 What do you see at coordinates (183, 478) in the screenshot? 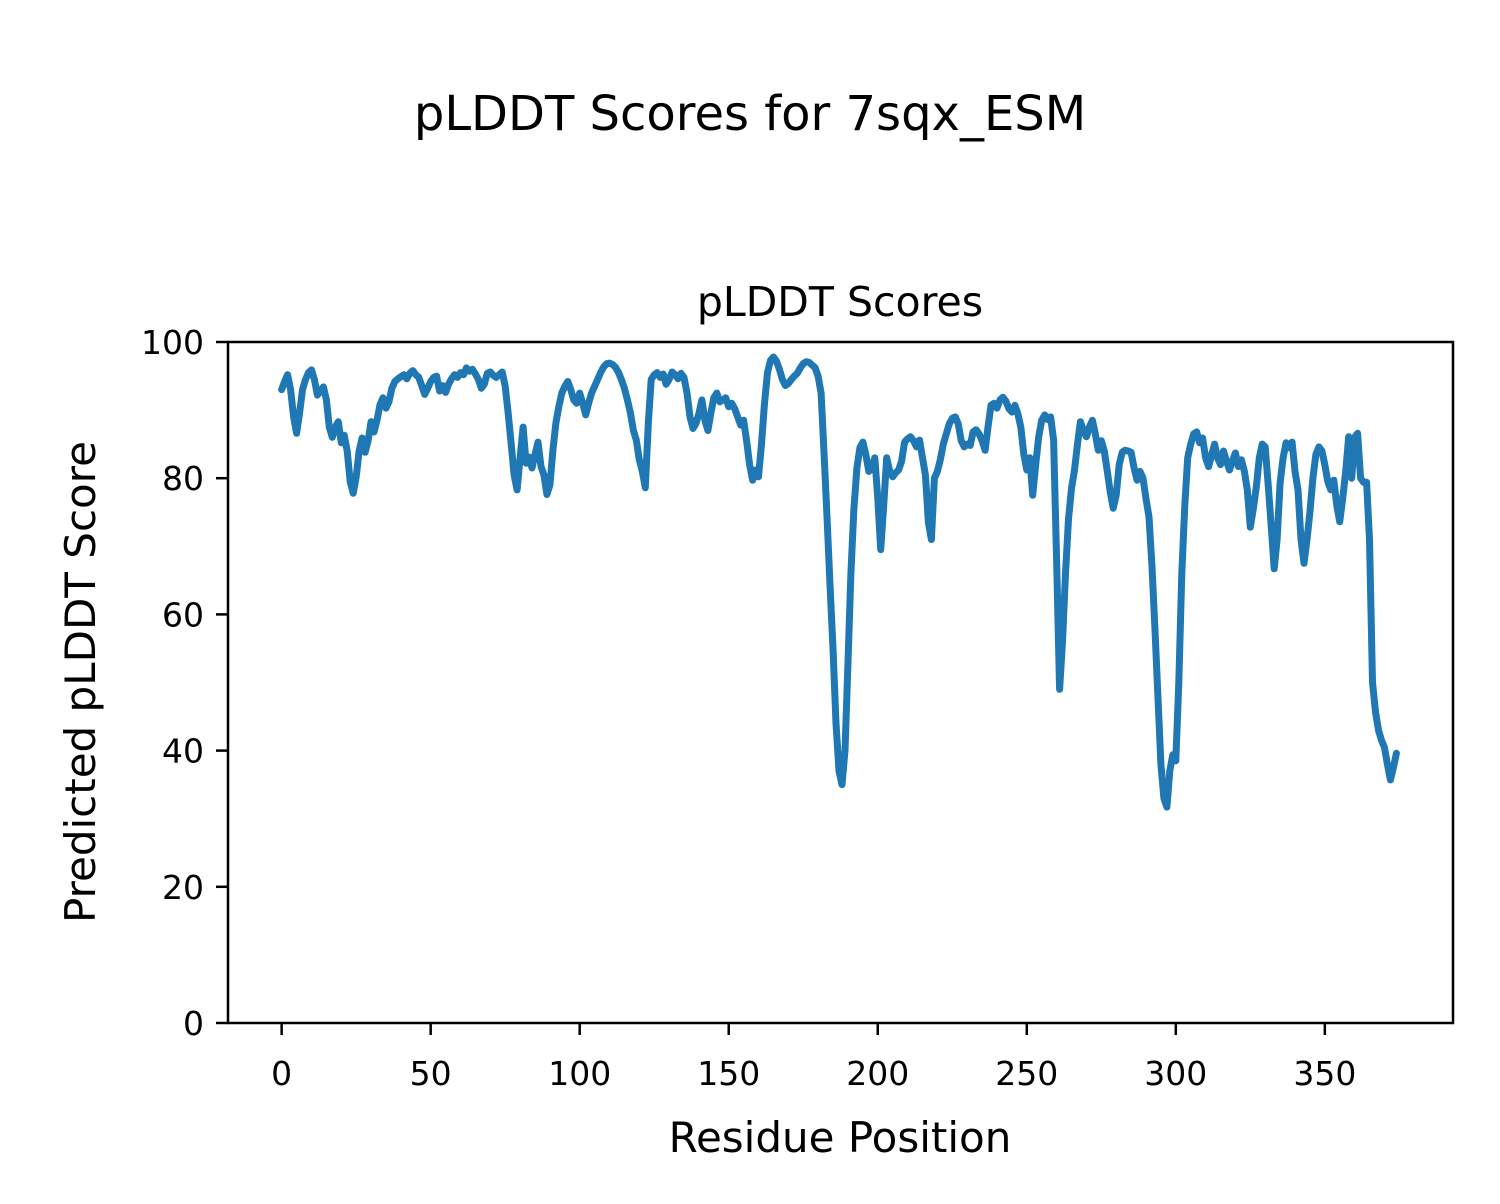
I see `tick-label: 80` at bounding box center [183, 478].